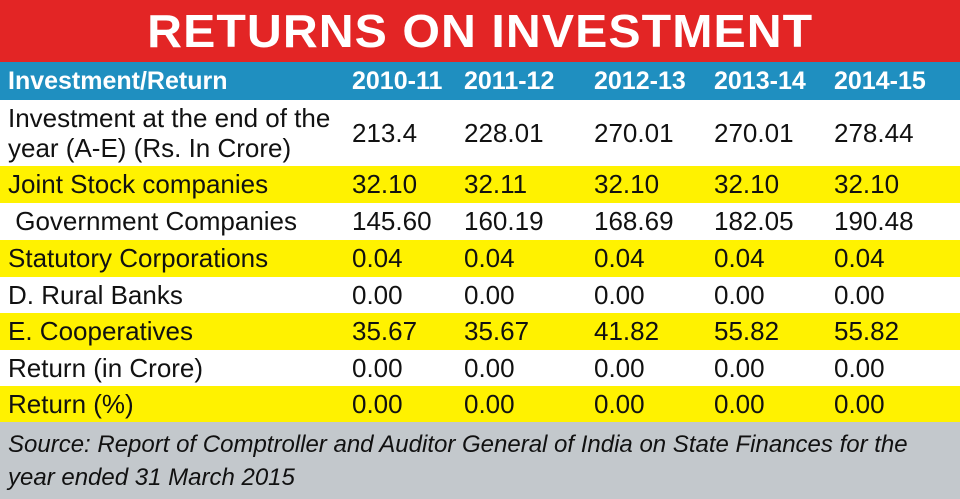 The width and height of the screenshot is (960, 499). I want to click on row-value: 228.01, so click(504, 132).